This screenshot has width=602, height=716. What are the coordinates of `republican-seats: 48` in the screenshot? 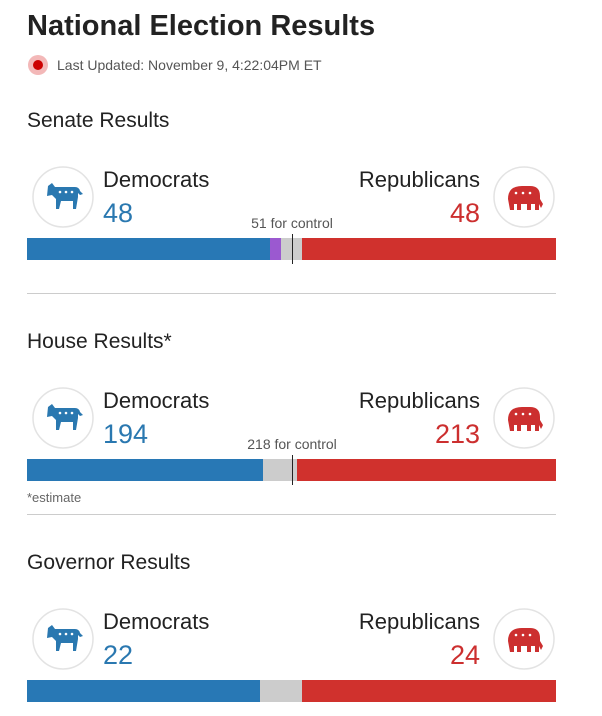 It's located at (464, 213).